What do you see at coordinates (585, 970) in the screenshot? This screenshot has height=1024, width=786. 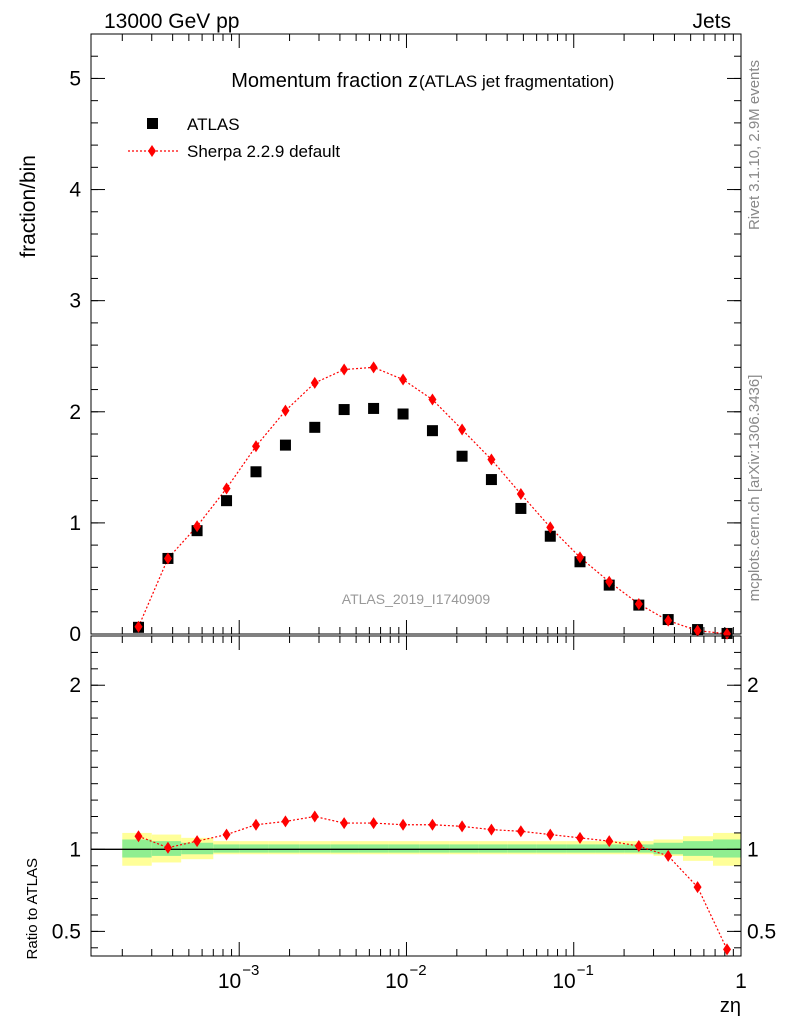 I see `x-tick-label-exponent: −1` at bounding box center [585, 970].